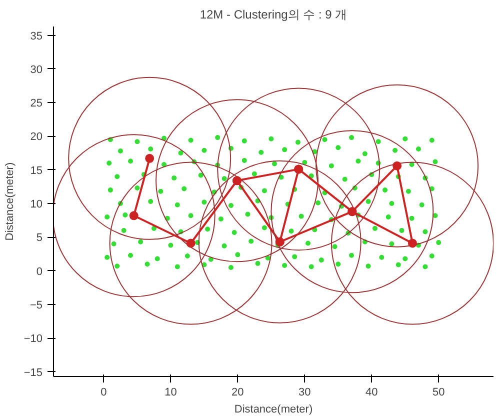 The height and width of the screenshot is (418, 497). What do you see at coordinates (438, 392) in the screenshot?
I see `x-tick-label: 50` at bounding box center [438, 392].